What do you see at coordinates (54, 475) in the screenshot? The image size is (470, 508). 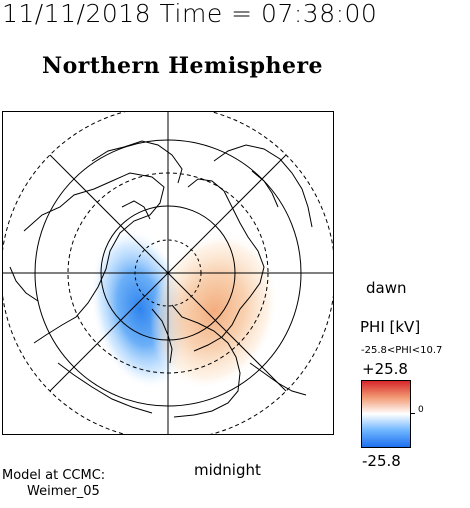 I see `model-label: Model at CCMC:` at bounding box center [54, 475].